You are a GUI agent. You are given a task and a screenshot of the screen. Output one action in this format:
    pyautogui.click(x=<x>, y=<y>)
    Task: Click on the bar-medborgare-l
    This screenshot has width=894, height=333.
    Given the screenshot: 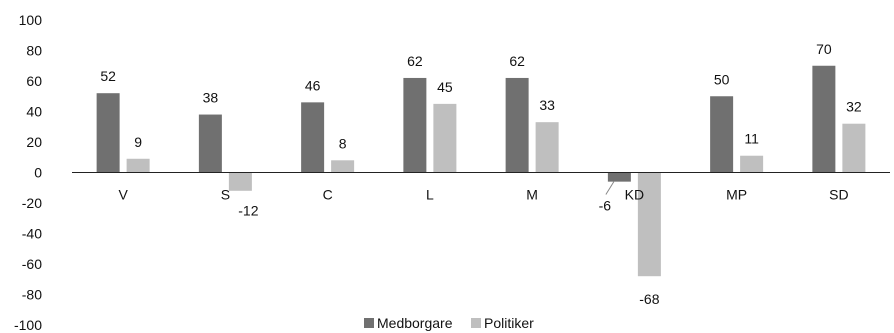 What is the action you would take?
    pyautogui.click(x=415, y=125)
    